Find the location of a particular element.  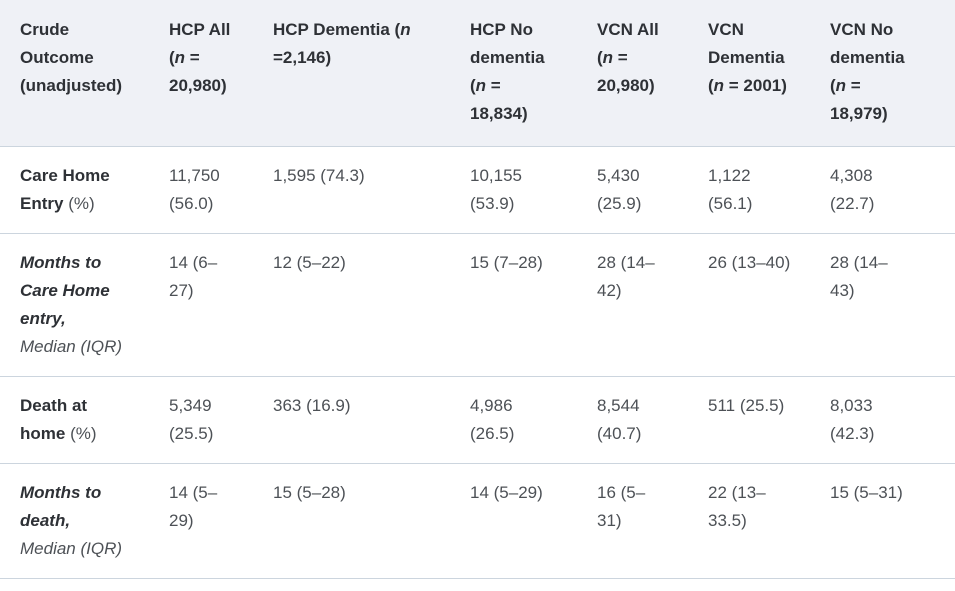

col-header-vcn-all: VCN All (n = 20,980) is located at coordinates (652, 73).